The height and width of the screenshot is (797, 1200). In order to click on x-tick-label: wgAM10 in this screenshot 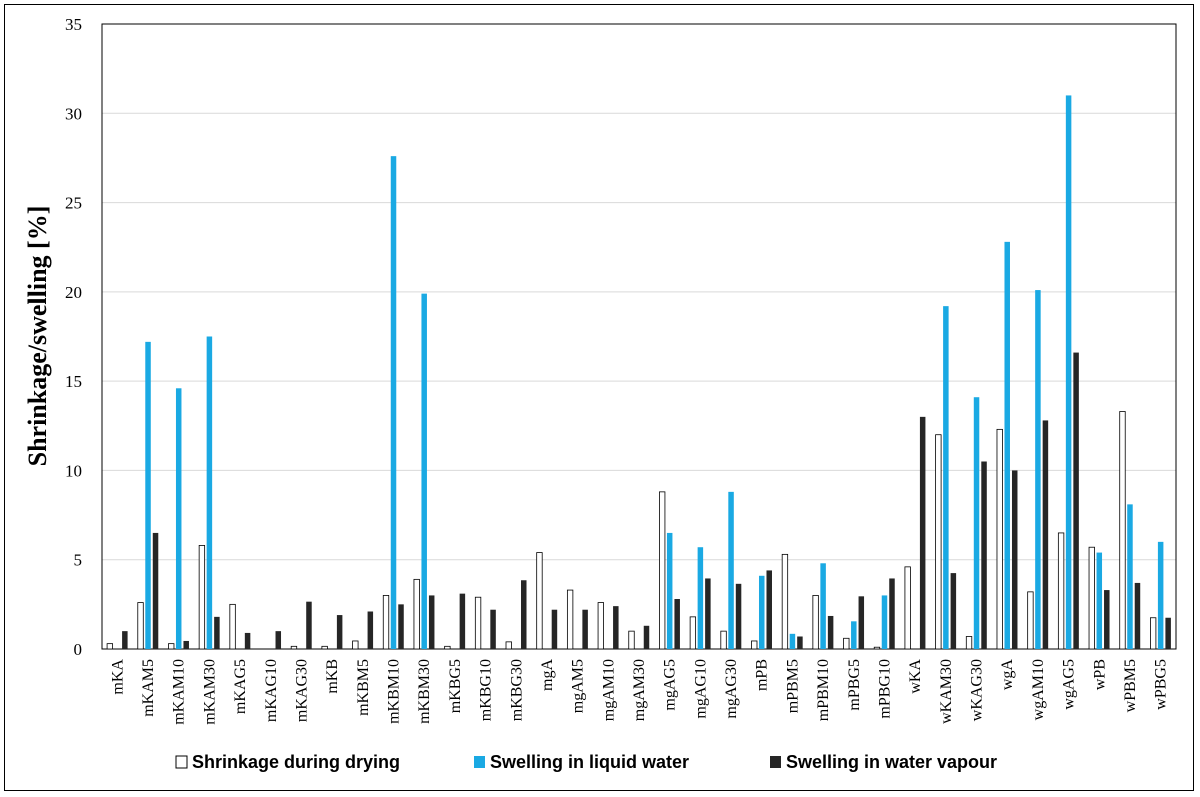, I will do `click(1038, 689)`.